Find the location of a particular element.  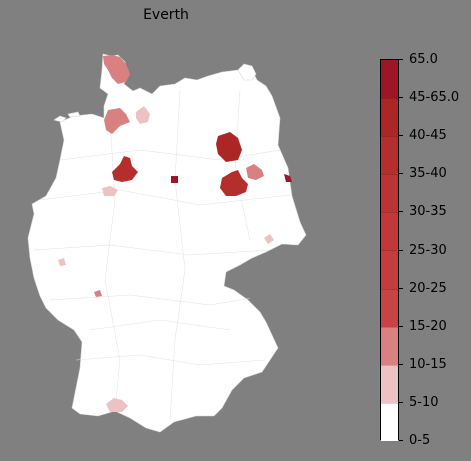

legend-label: 15-20 is located at coordinates (428, 326).